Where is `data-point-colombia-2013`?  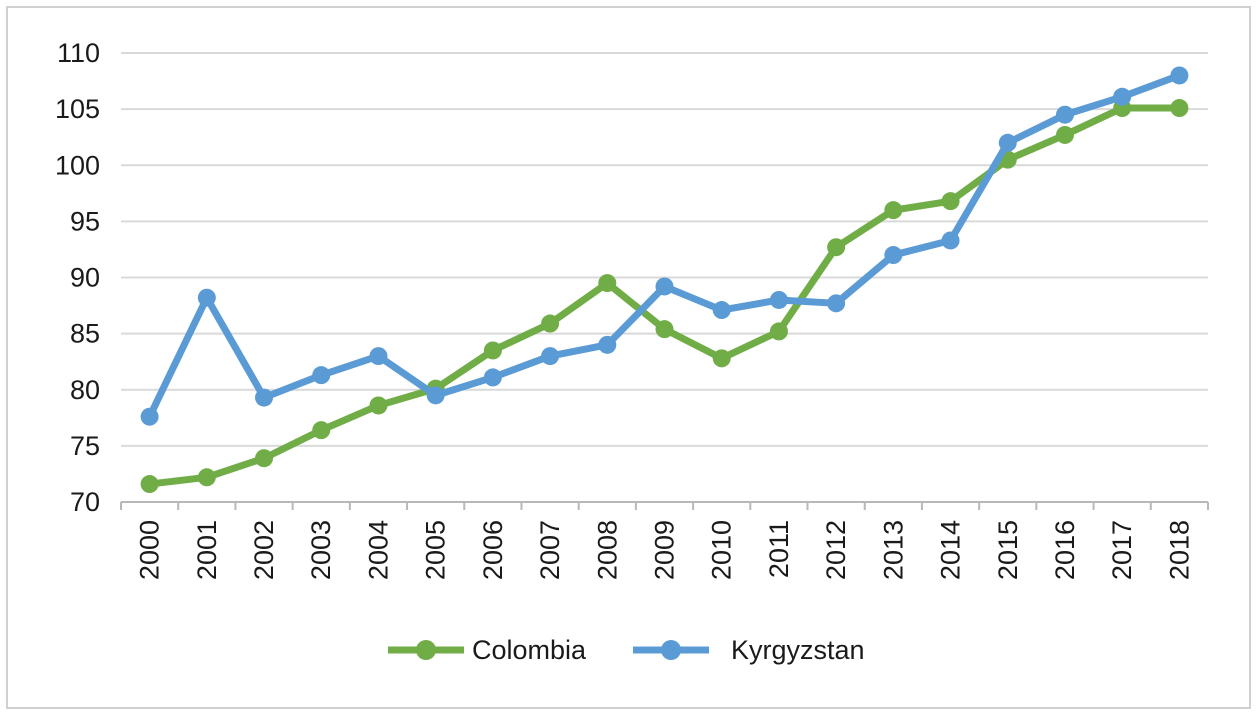 data-point-colombia-2013 is located at coordinates (893, 210).